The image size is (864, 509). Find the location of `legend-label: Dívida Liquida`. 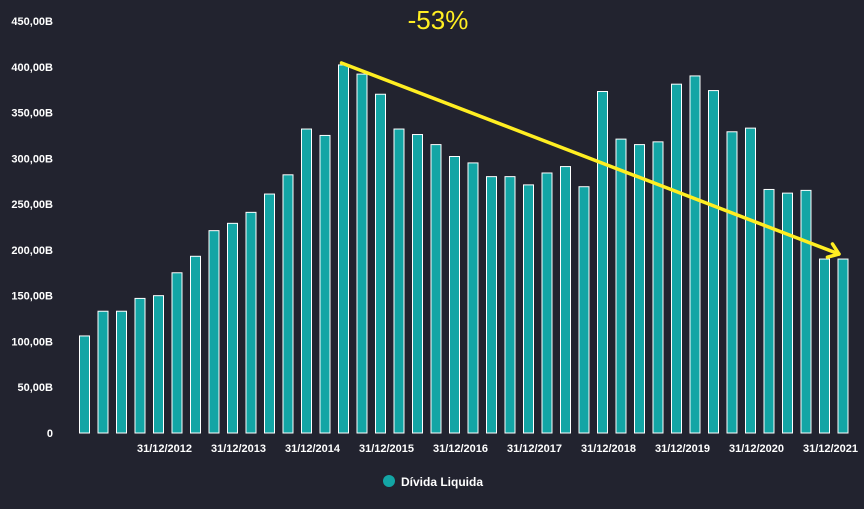

legend-label: Dívida Liquida is located at coordinates (442, 482).